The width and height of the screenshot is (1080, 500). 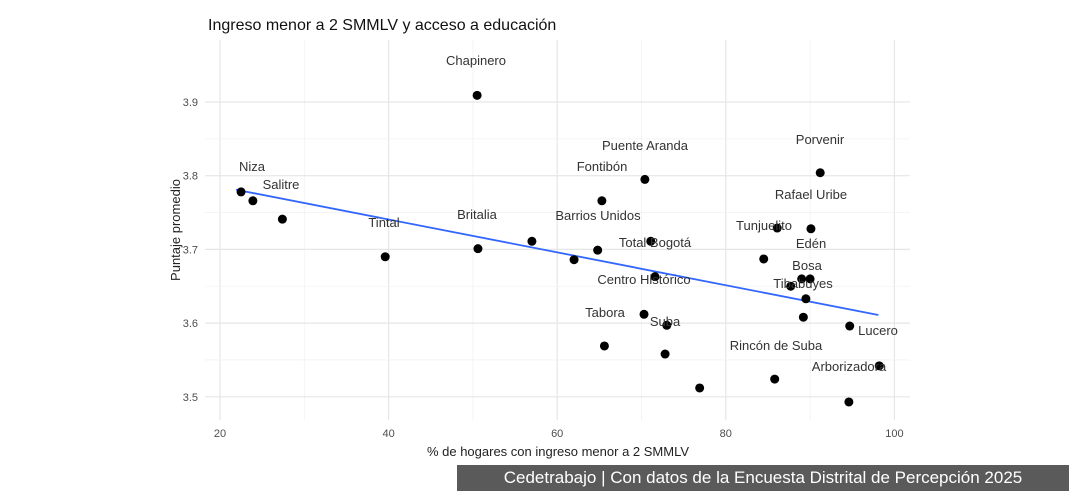 What do you see at coordinates (558, 451) in the screenshot?
I see `x-axis-label: % de hogares con ingreso menor a 2 SMMLV` at bounding box center [558, 451].